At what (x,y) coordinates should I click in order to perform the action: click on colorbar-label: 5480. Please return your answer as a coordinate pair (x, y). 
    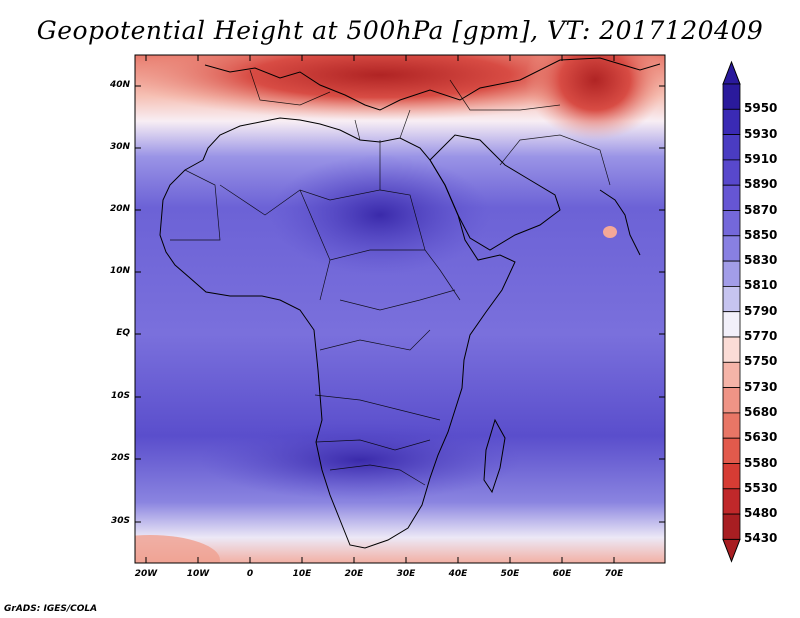
    Looking at the image, I should click on (761, 513).